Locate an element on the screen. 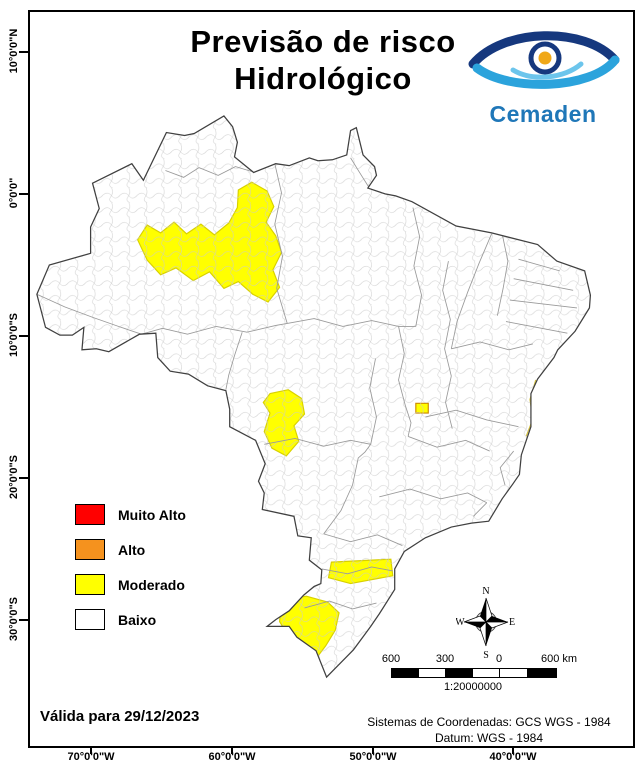 The image size is (643, 768). legend-row-muito-alto: Muito Alto is located at coordinates (130, 514).